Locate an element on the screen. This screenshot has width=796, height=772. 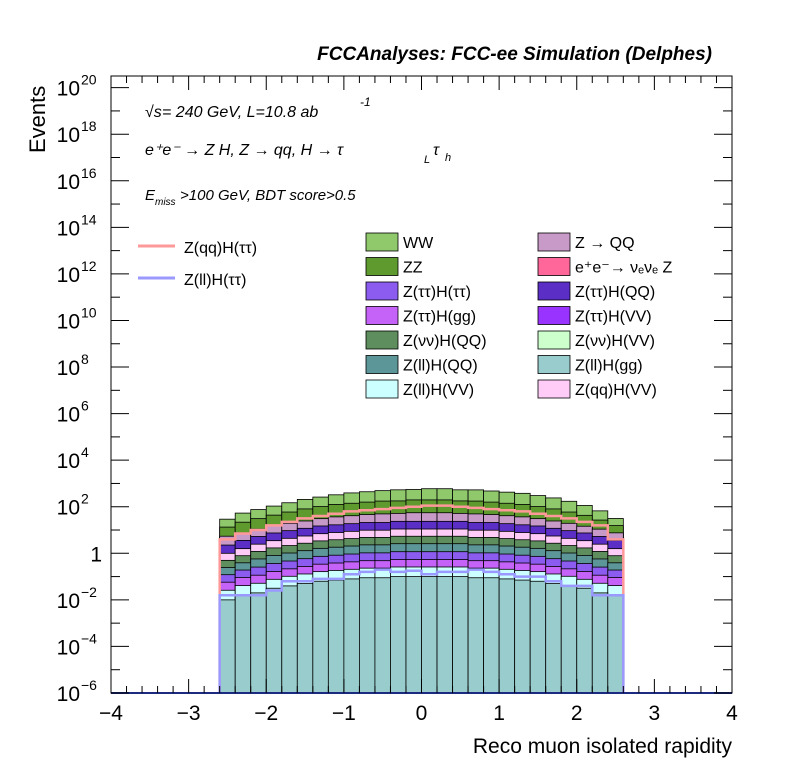
y-tick-exponent: −6 is located at coordinates (89, 685).